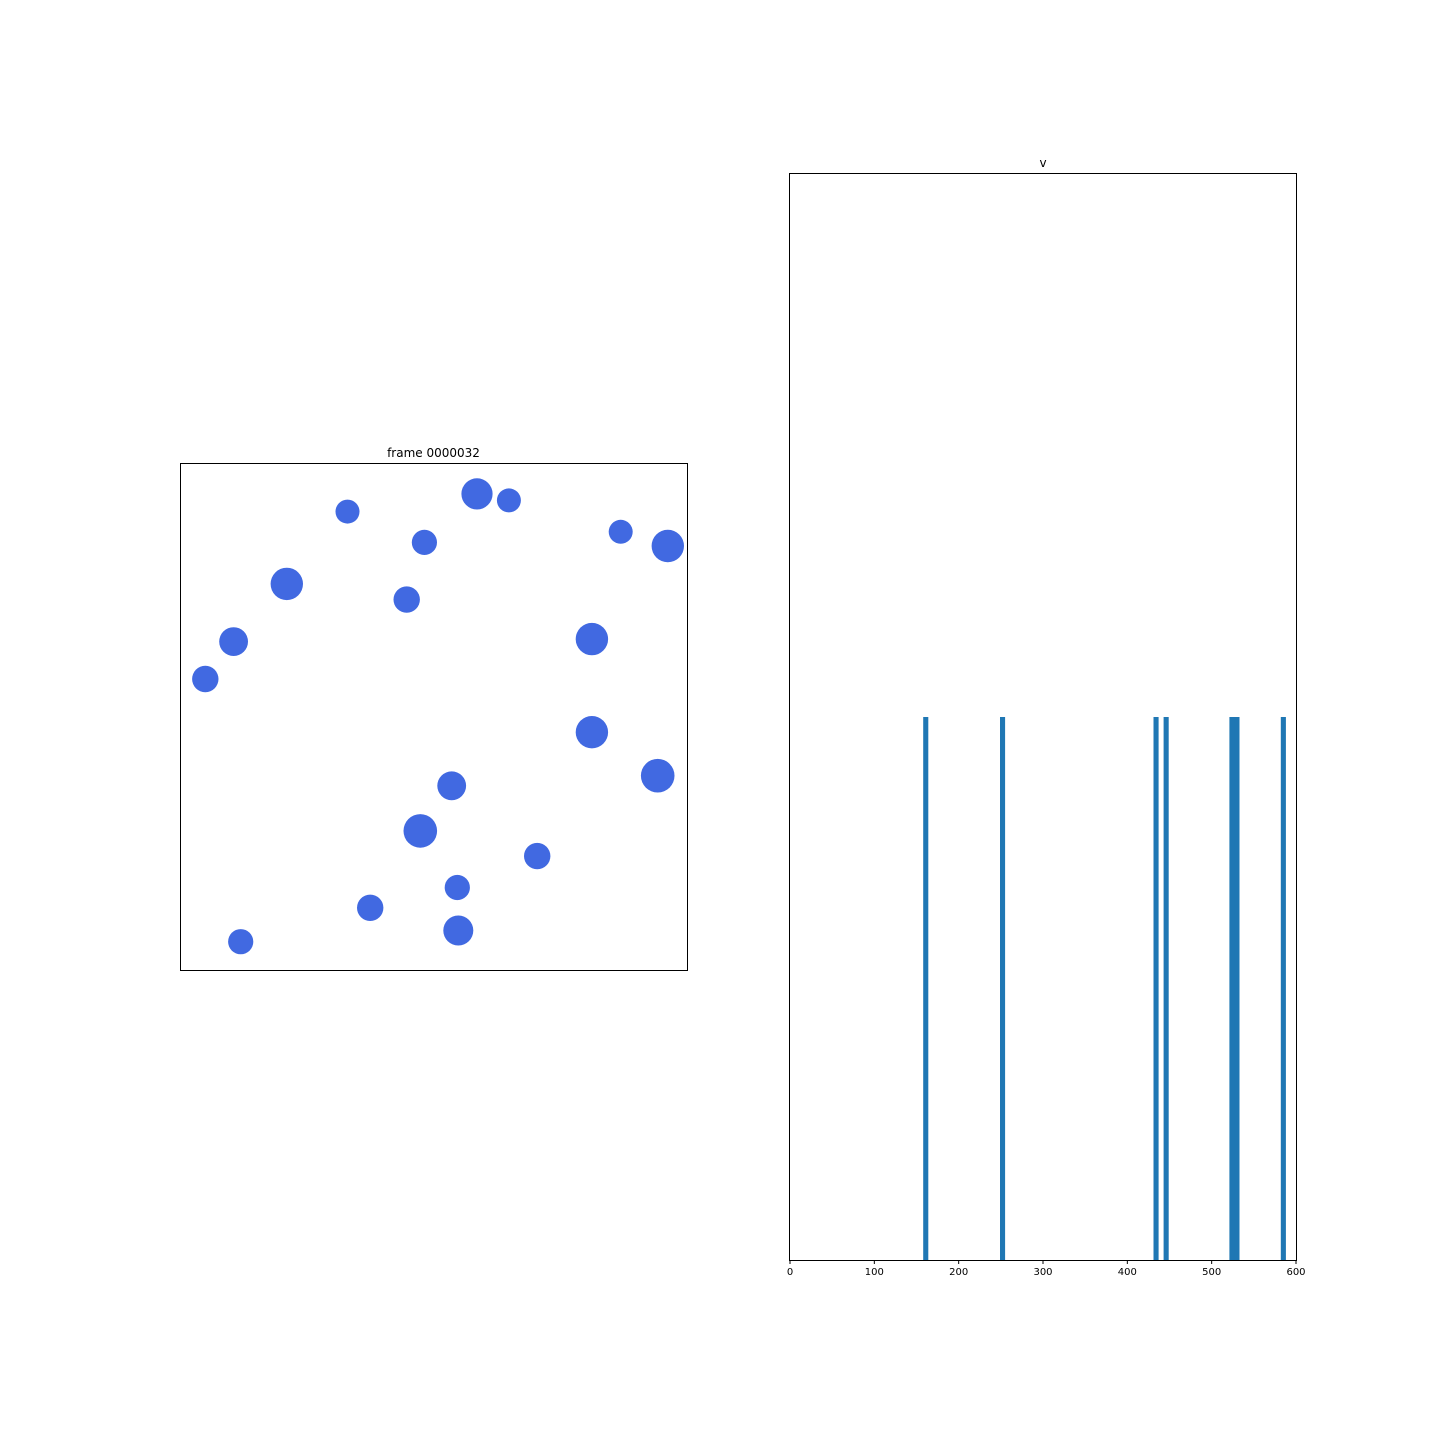 This screenshot has height=1440, width=1440. What do you see at coordinates (1042, 163) in the screenshot?
I see `histogram-title: v` at bounding box center [1042, 163].